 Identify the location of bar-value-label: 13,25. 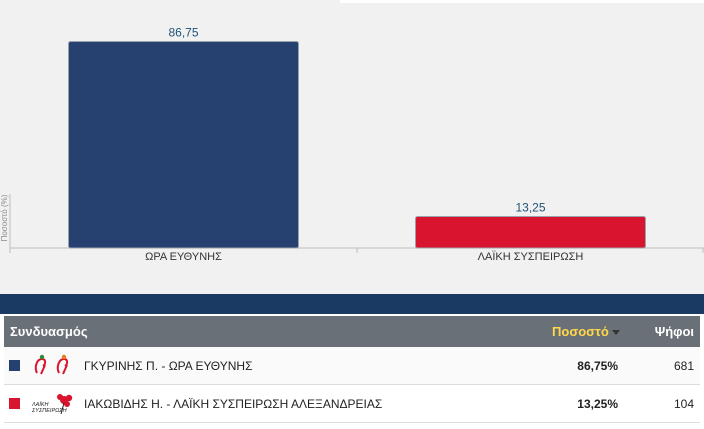
(530, 207).